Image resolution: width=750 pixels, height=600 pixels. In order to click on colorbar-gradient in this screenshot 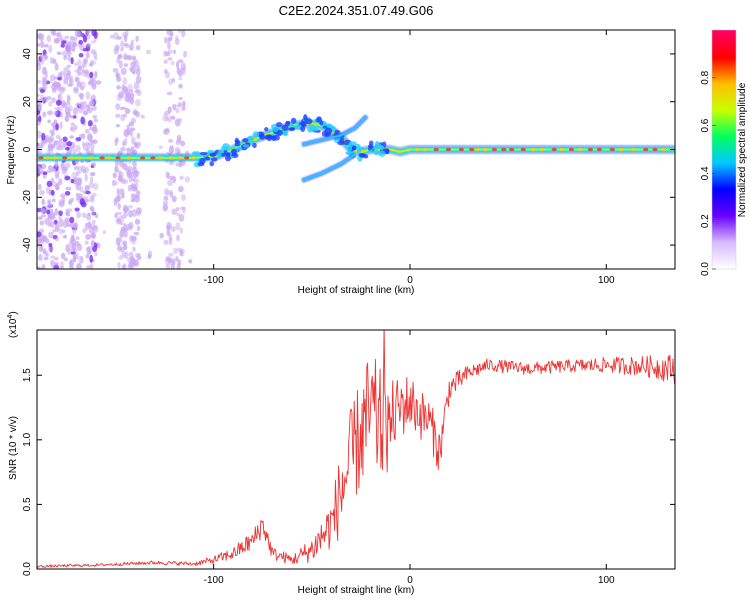, I will do `click(724, 150)`.